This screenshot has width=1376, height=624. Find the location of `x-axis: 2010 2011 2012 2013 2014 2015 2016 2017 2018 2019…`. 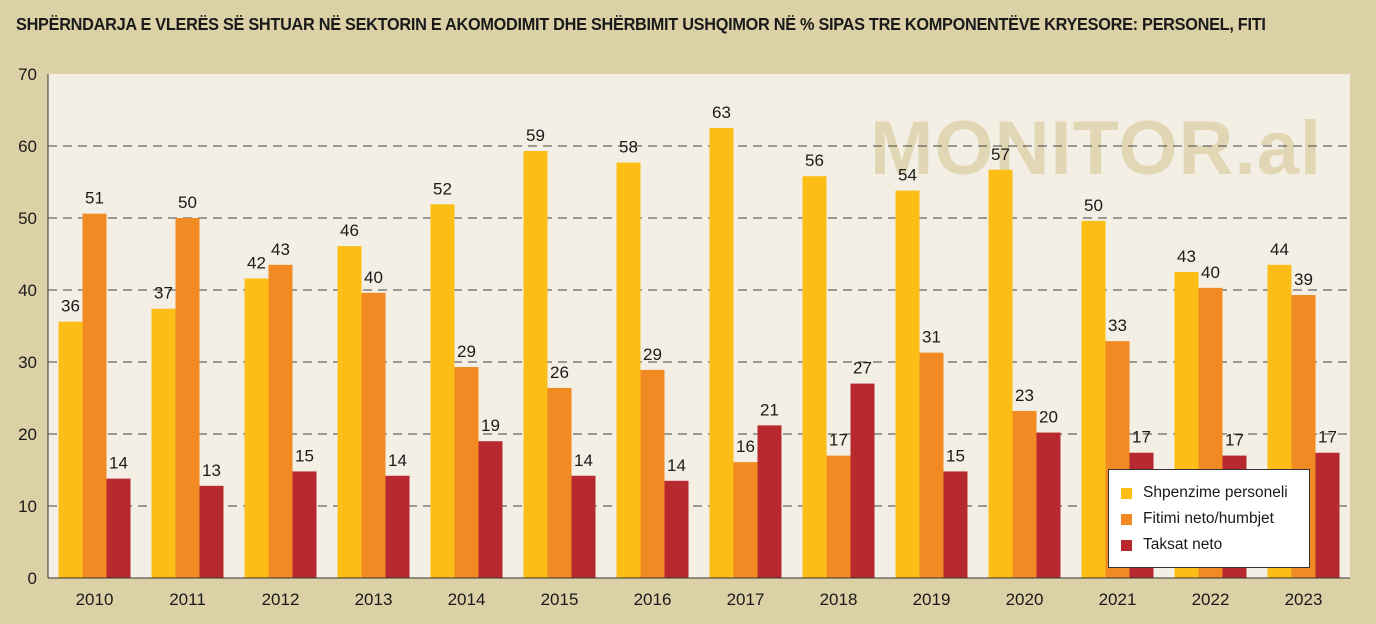

x-axis: 2010 2011 2012 2013 2014 2015 2016 2017 2018 2019… is located at coordinates (699, 593).